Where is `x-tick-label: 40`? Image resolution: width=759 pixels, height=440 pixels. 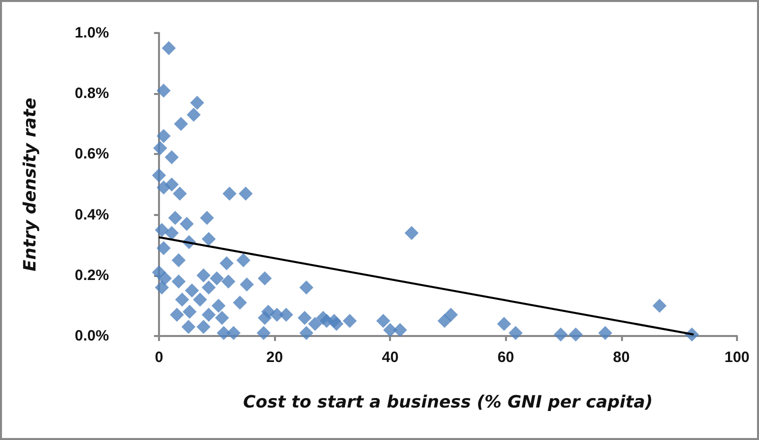 x-tick-label: 40 is located at coordinates (390, 357).